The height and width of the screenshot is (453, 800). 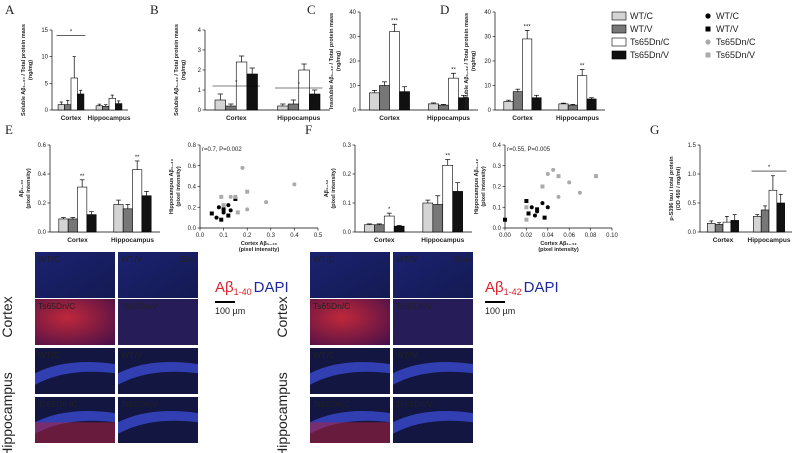 I want to click on y-tick-label: 2, so click(x=200, y=71).